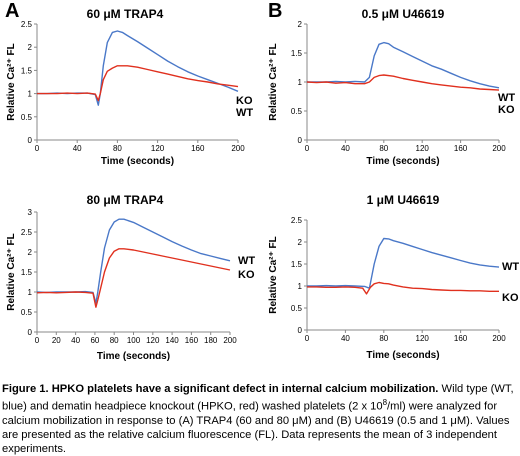  What do you see at coordinates (385, 402) in the screenshot?
I see `caption-sup: 8` at bounding box center [385, 402].